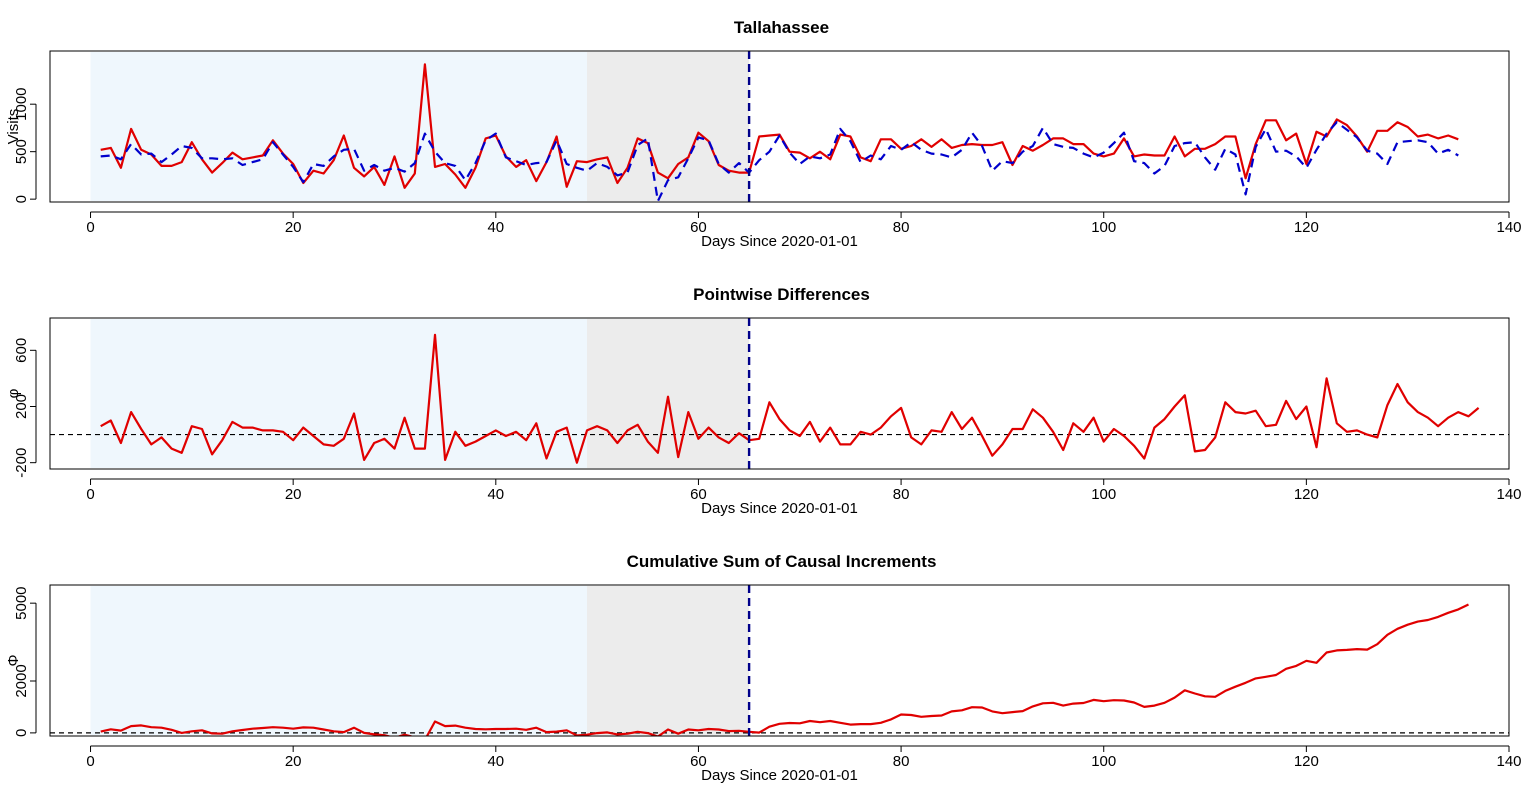 The height and width of the screenshot is (806, 1536). Describe the element at coordinates (21, 406) in the screenshot. I see `y-tick-label: 200` at that location.